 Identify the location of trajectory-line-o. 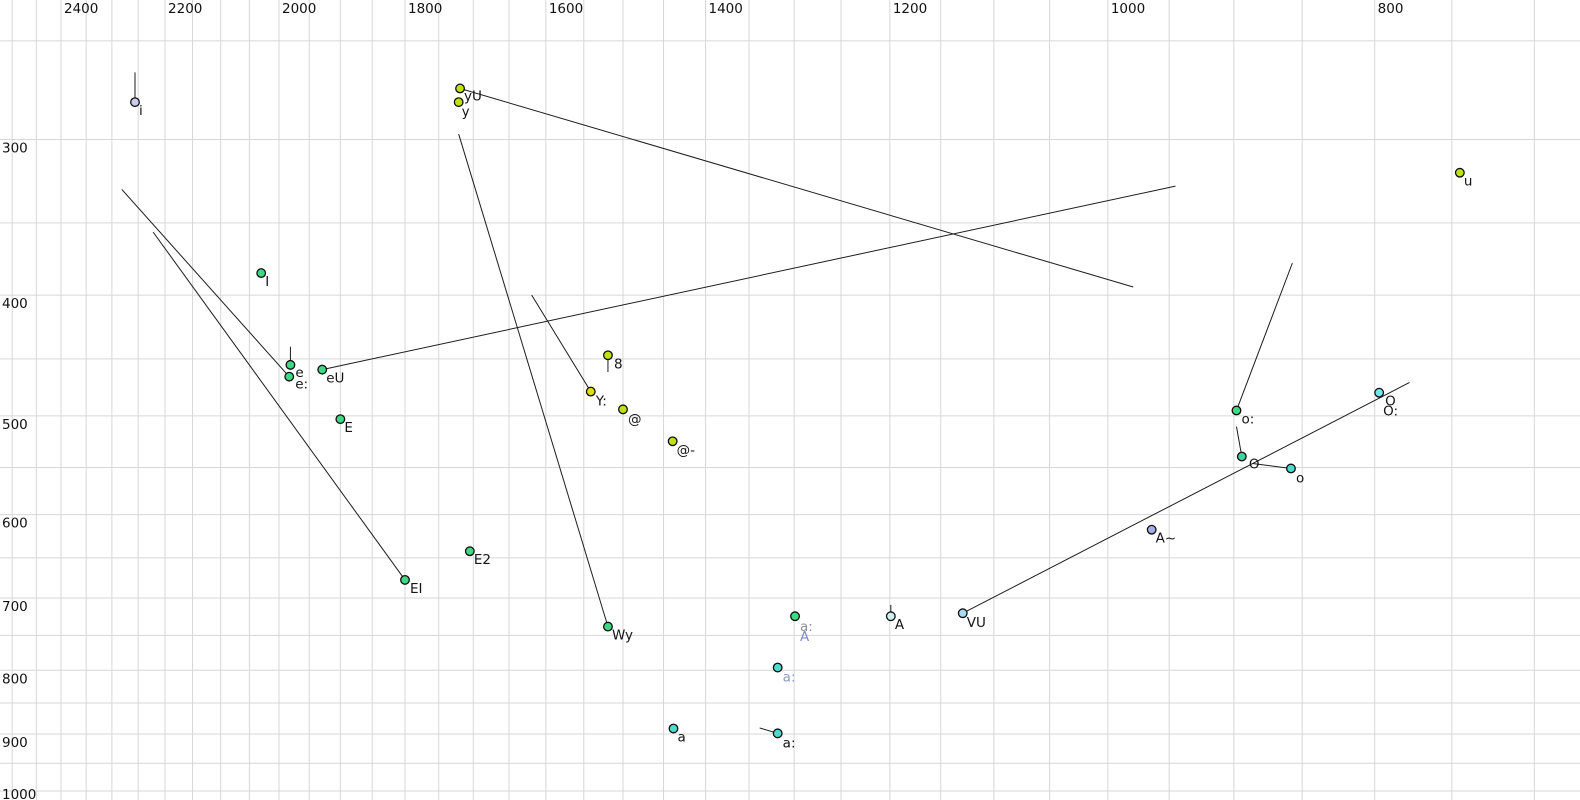
(1272, 466).